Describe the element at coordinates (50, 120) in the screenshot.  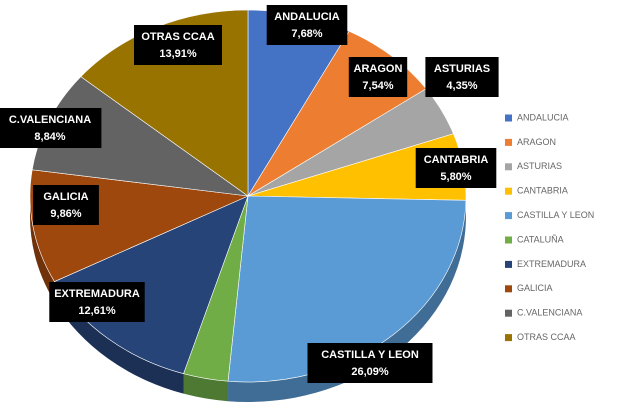
I see `data-label-name: C.VALENCIANA` at that location.